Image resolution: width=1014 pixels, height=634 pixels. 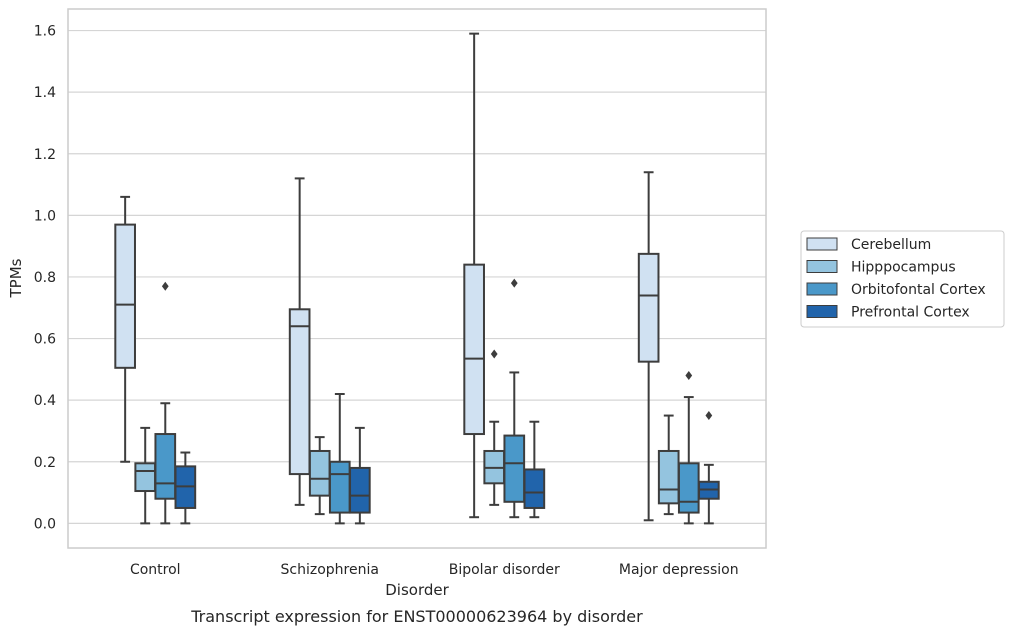 What do you see at coordinates (45, 340) in the screenshot?
I see `y-tick-label: 0.6` at bounding box center [45, 340].